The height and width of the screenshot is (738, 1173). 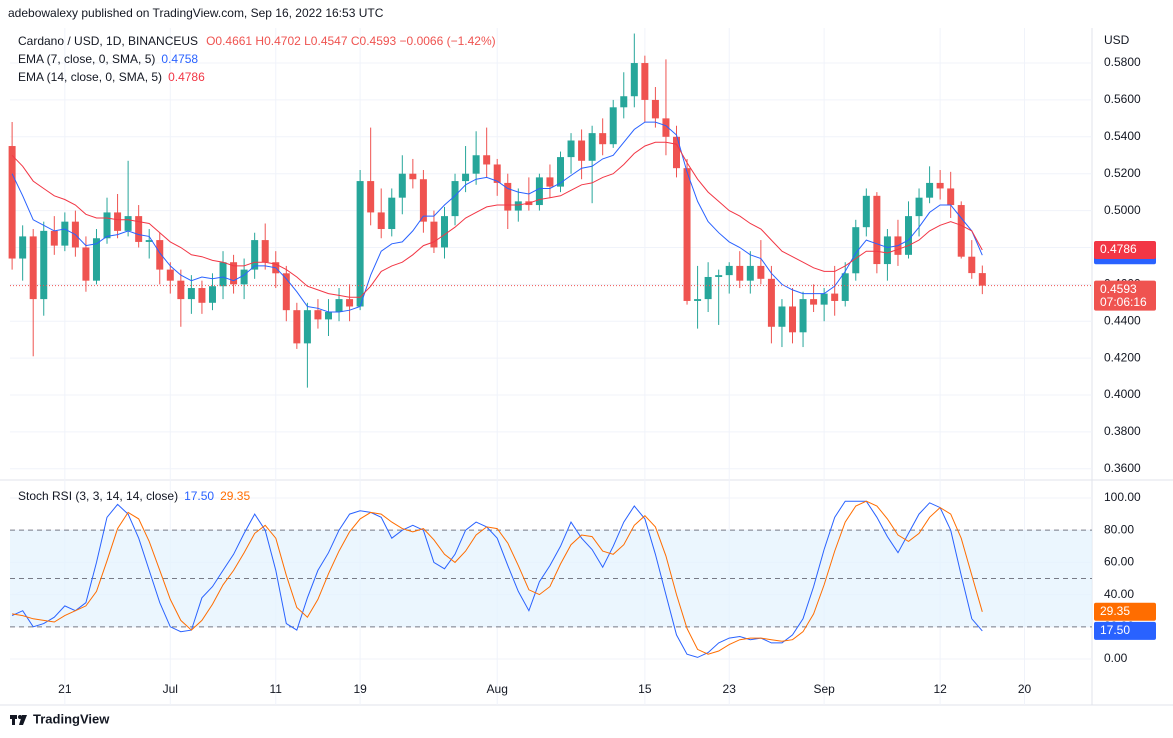 What do you see at coordinates (1122, 210) in the screenshot?
I see `y-tick-label: 0.5000` at bounding box center [1122, 210].